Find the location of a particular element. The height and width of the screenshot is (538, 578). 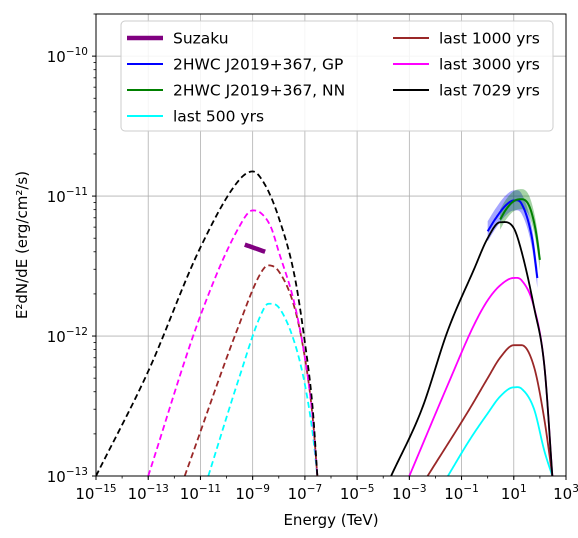

legend-label: 2HWC J2019+367, NN is located at coordinates (259, 91).